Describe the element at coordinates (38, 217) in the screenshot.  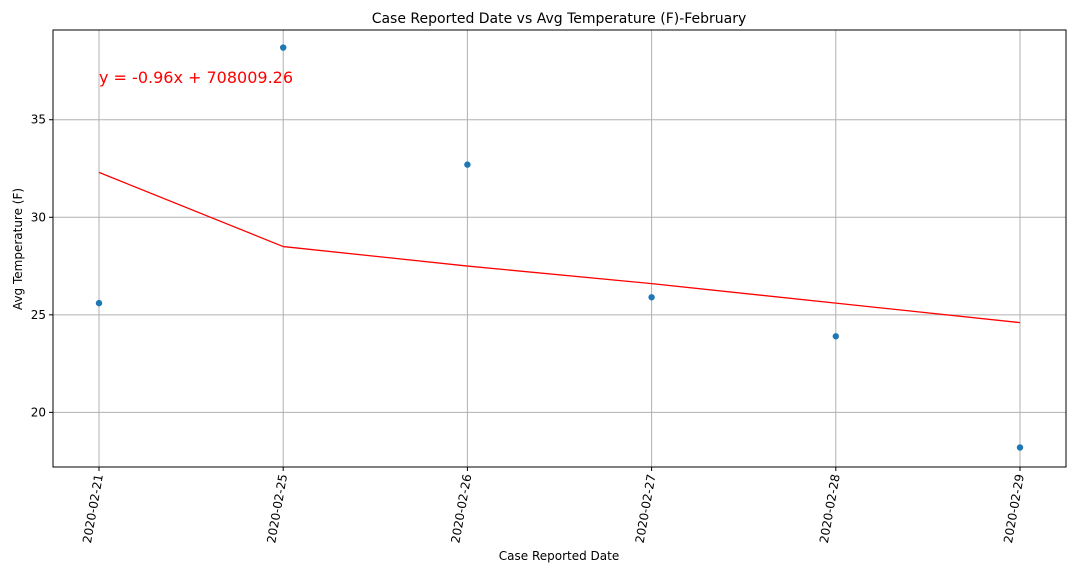
I see `y-tick-label: 30` at that location.